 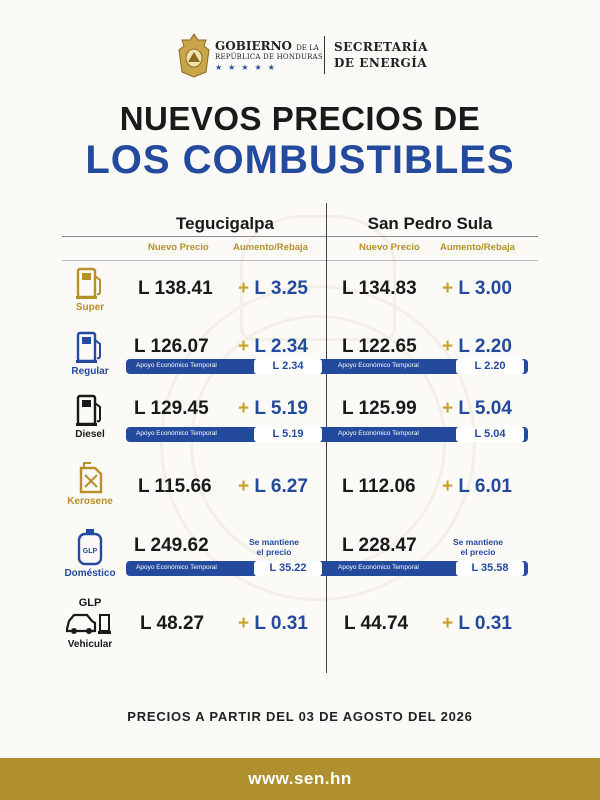 I want to click on col-change-sps: Aumento/Rebaja, so click(x=477, y=247).